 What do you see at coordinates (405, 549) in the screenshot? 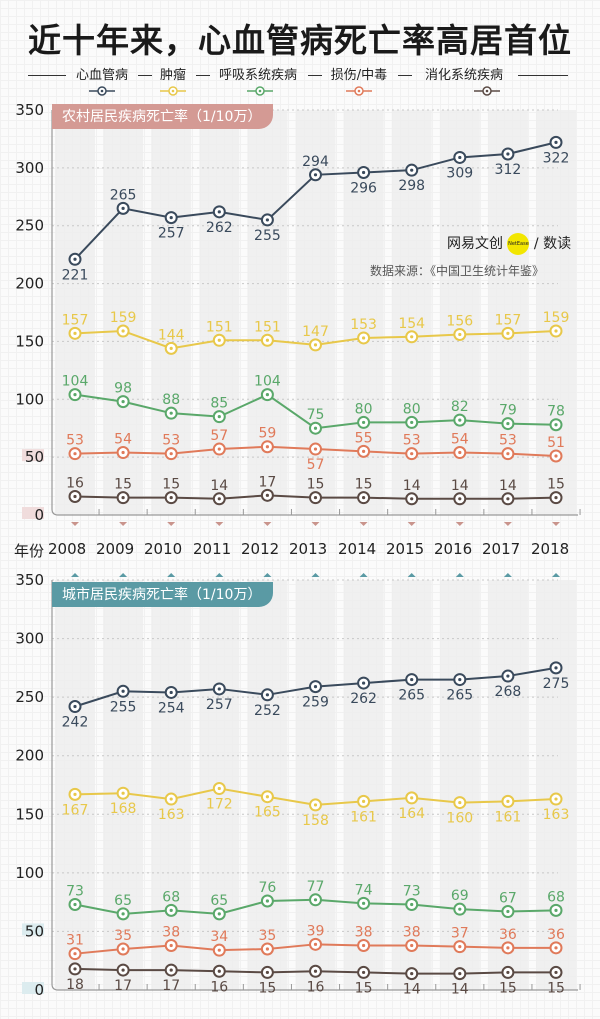
I see `year-tick-label: 2015` at bounding box center [405, 549].